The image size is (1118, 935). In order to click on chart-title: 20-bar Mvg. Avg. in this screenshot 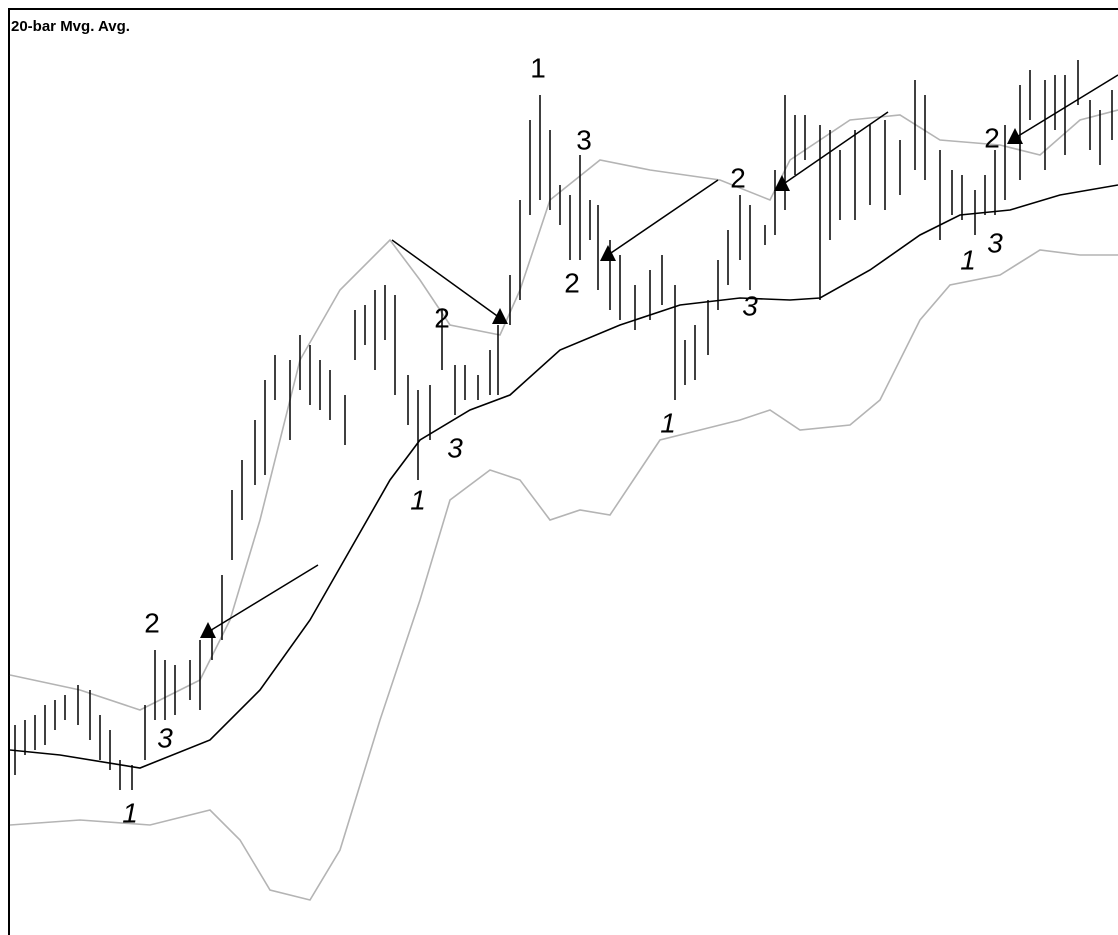, I will do `click(70, 26)`.